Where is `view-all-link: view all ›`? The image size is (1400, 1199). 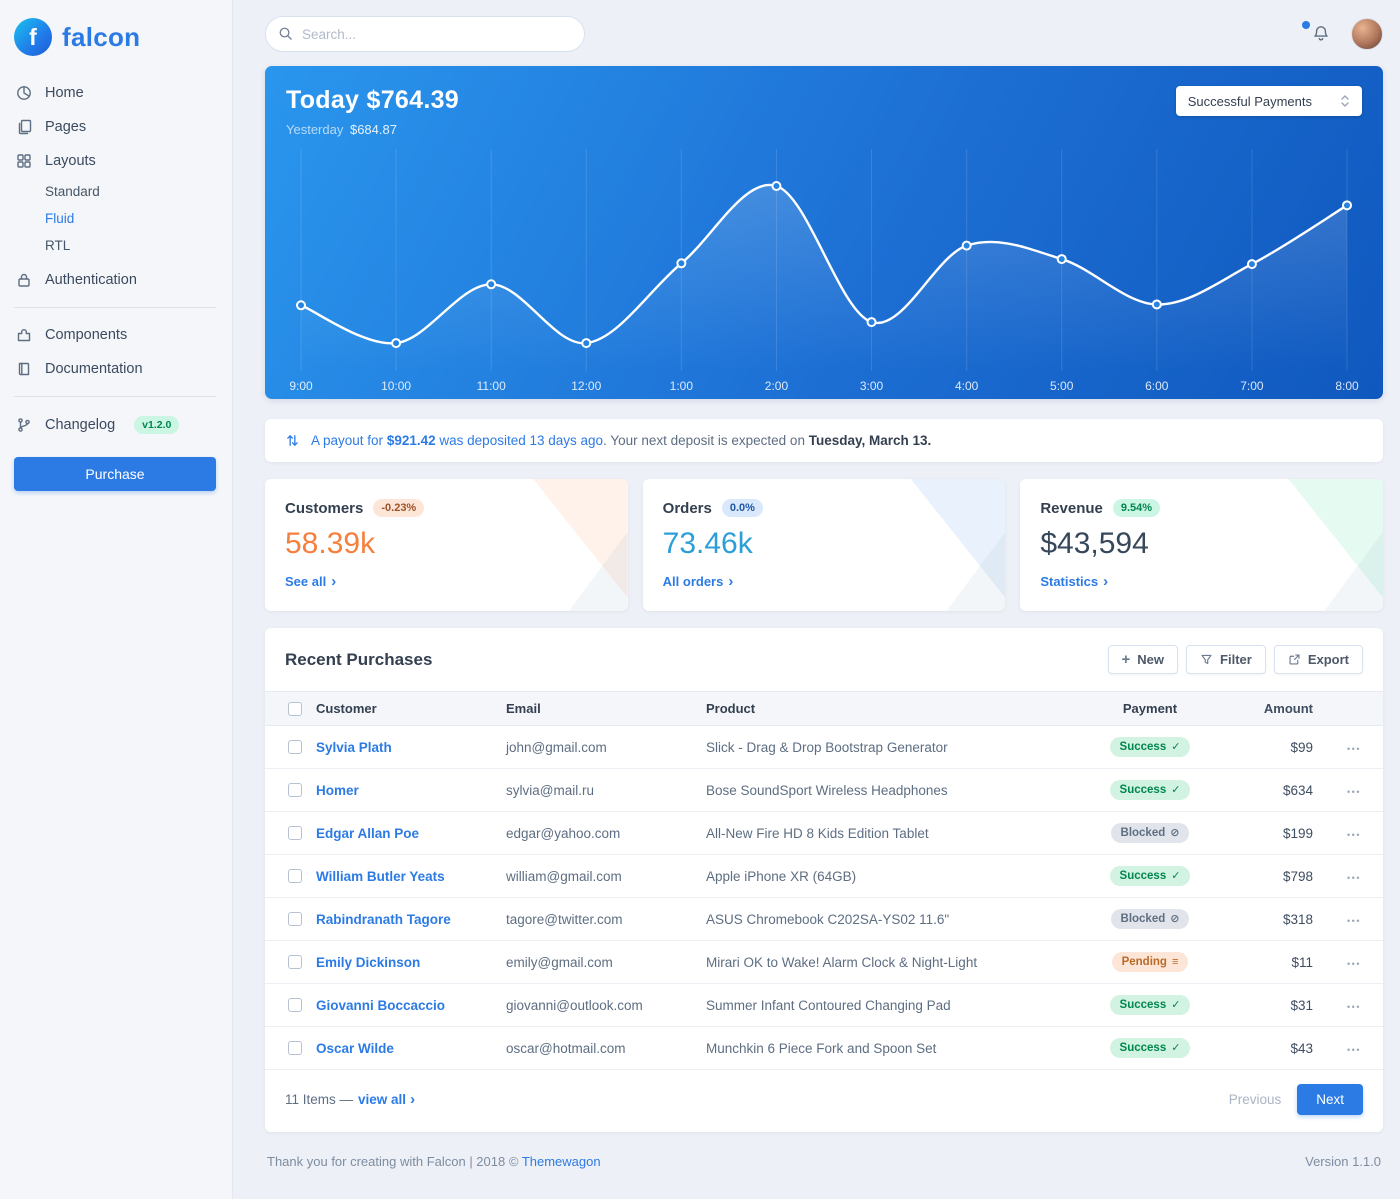
view-all-link: view all › is located at coordinates (387, 1099).